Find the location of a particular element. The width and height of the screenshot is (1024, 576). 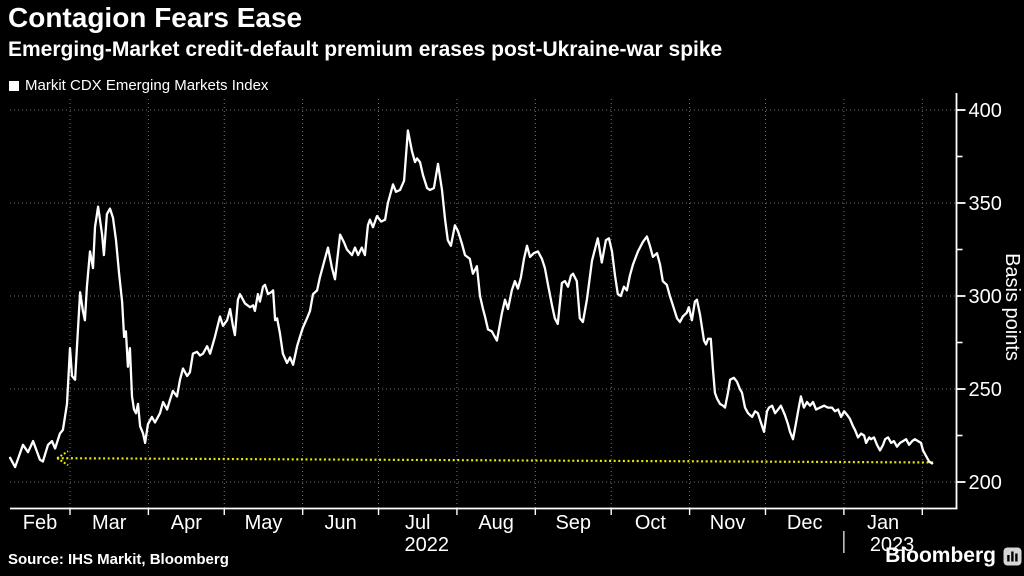

legend-swatch-icon is located at coordinates (14, 85).